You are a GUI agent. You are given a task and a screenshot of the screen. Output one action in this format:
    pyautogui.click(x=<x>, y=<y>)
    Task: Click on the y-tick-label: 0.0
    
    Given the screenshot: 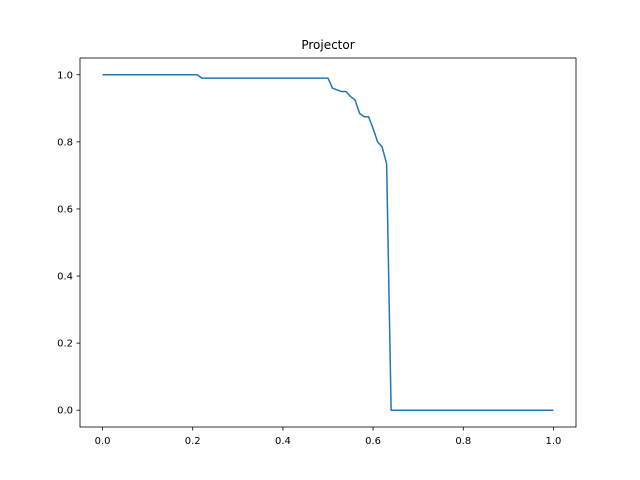 What is the action you would take?
    pyautogui.click(x=65, y=411)
    